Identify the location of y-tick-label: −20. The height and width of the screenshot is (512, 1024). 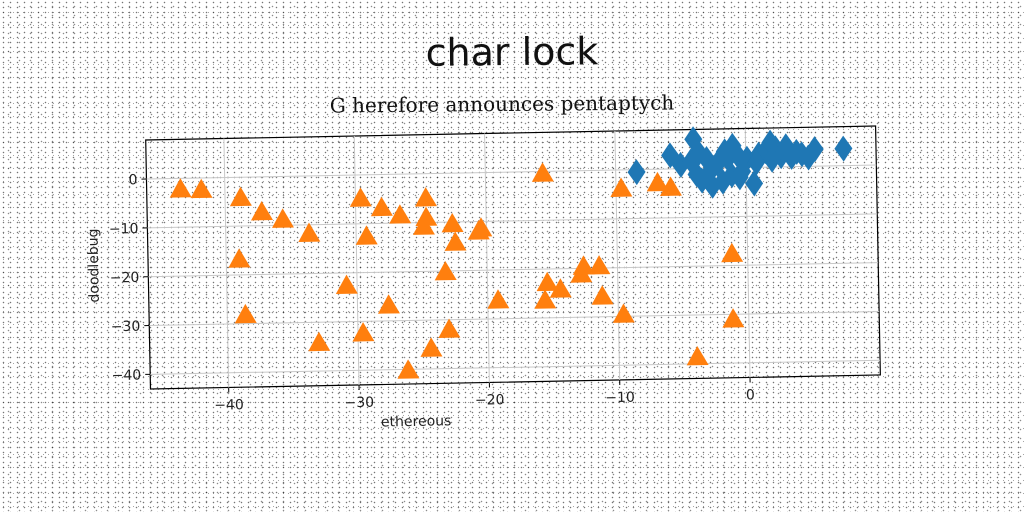
(125, 278).